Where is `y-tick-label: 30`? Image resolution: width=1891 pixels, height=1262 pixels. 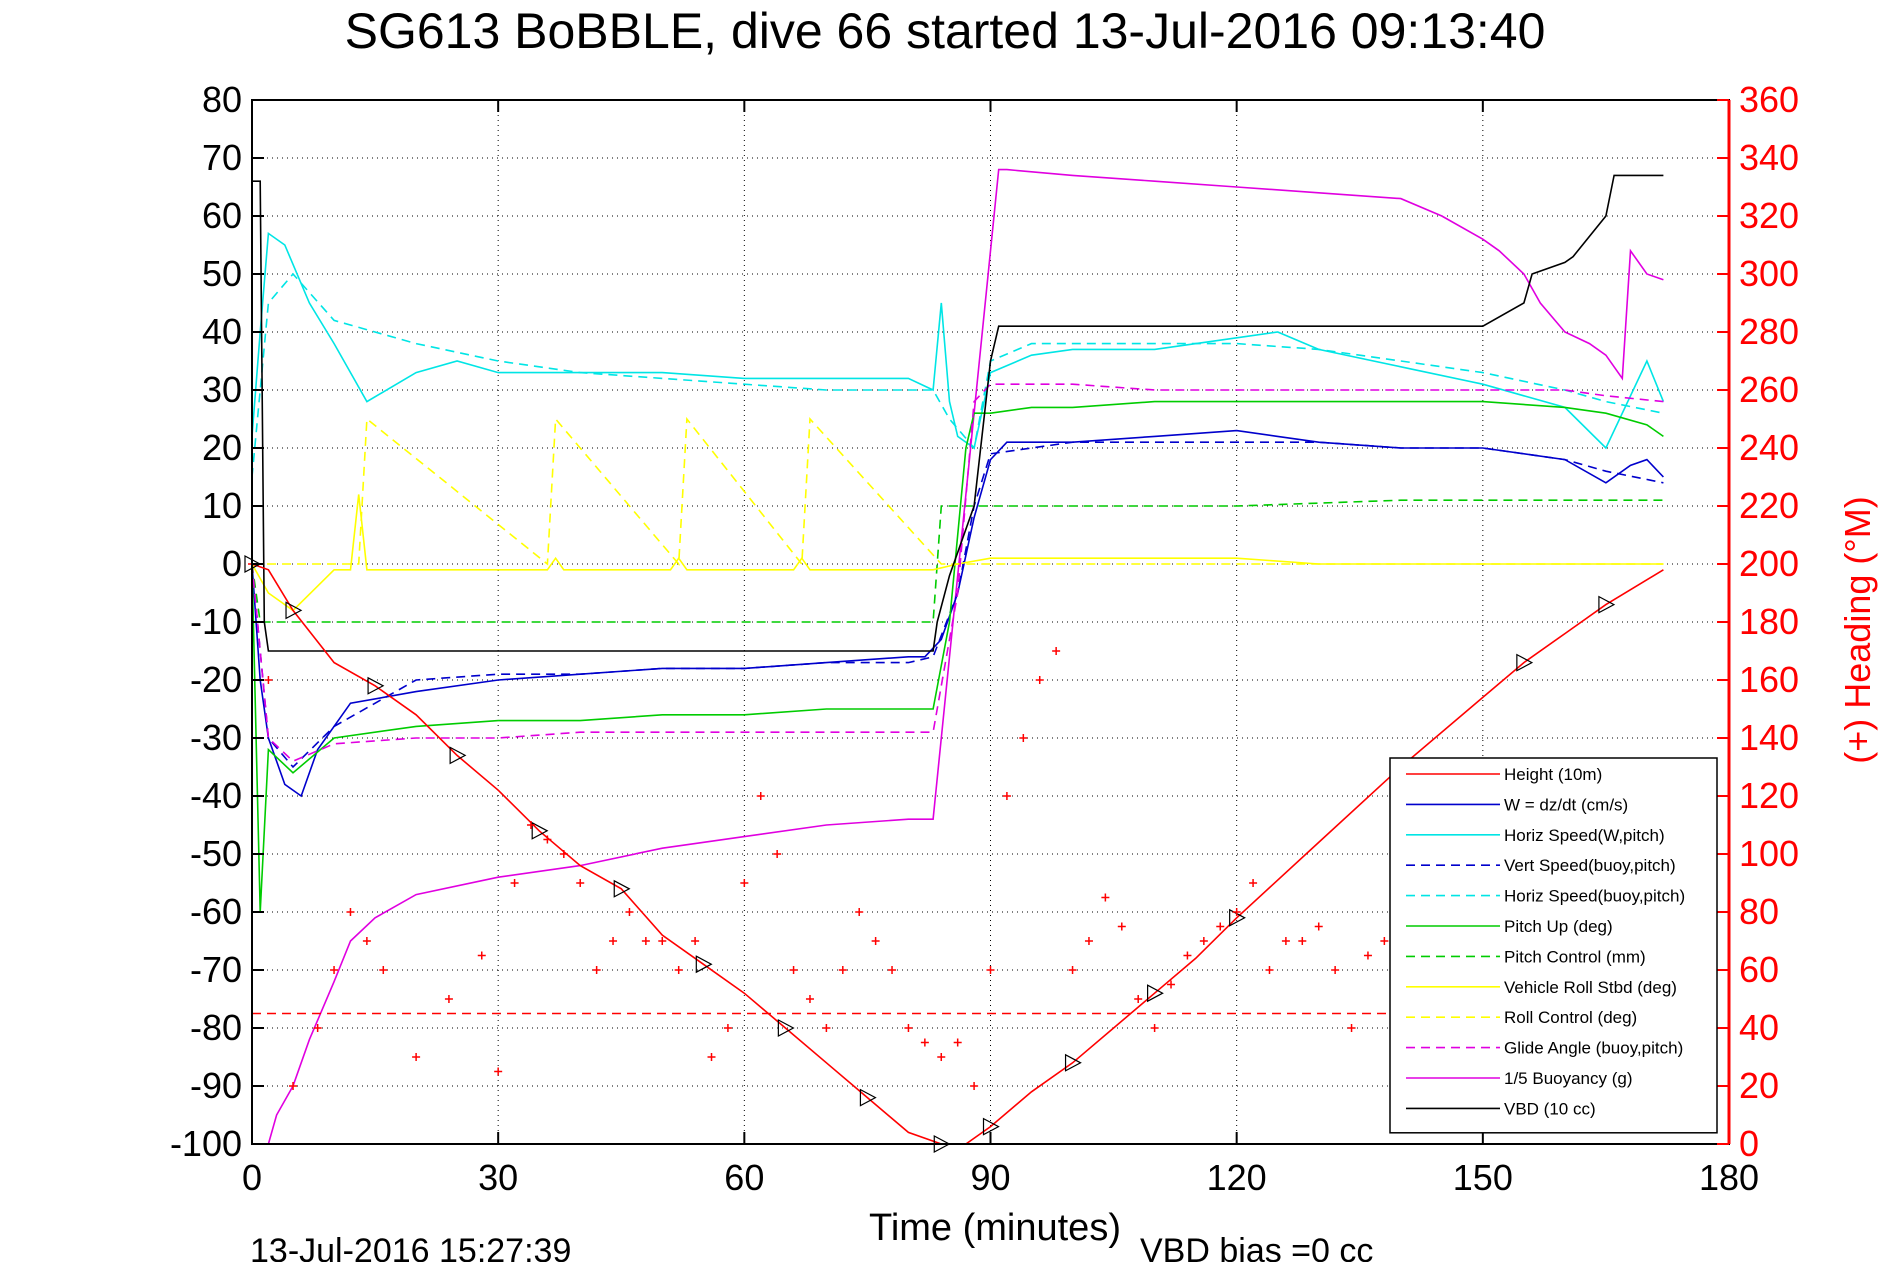 y-tick-label: 30 is located at coordinates (222, 389).